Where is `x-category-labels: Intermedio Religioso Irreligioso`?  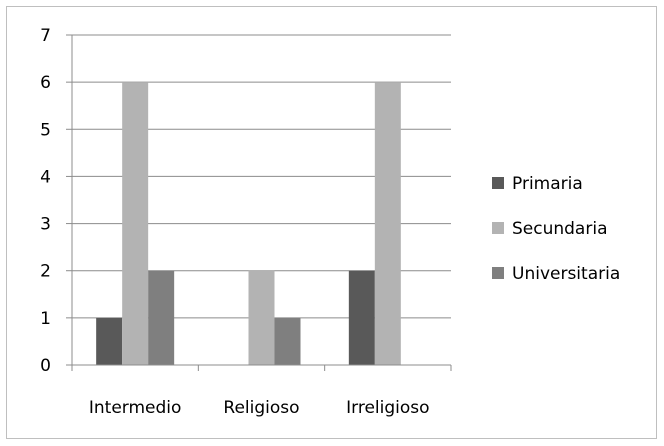
x-category-labels: Intermedio Religioso Irreligioso is located at coordinates (259, 408).